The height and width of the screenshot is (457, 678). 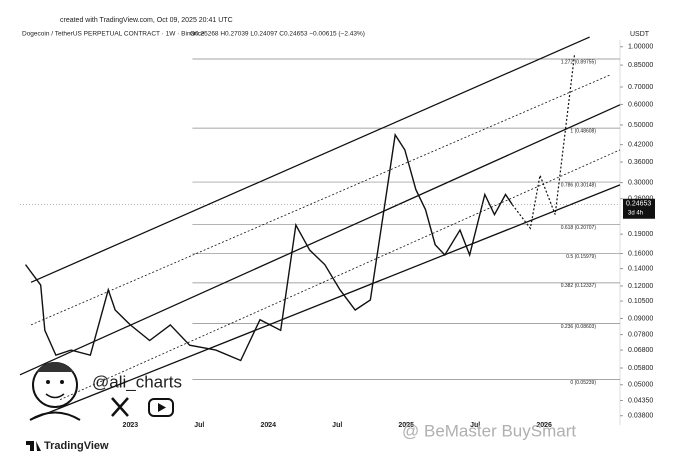 I want to click on brand-logo, so click(x=33, y=446).